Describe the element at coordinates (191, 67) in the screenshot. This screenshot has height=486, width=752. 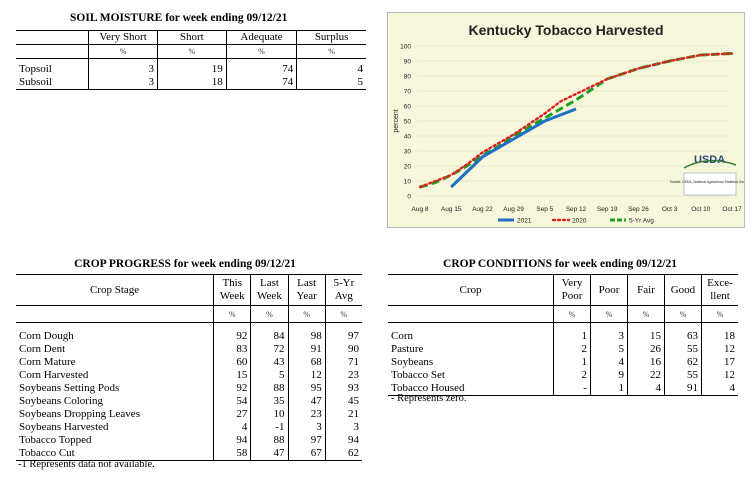
I see `table-row: Topsoil 3 19 74 4` at that location.